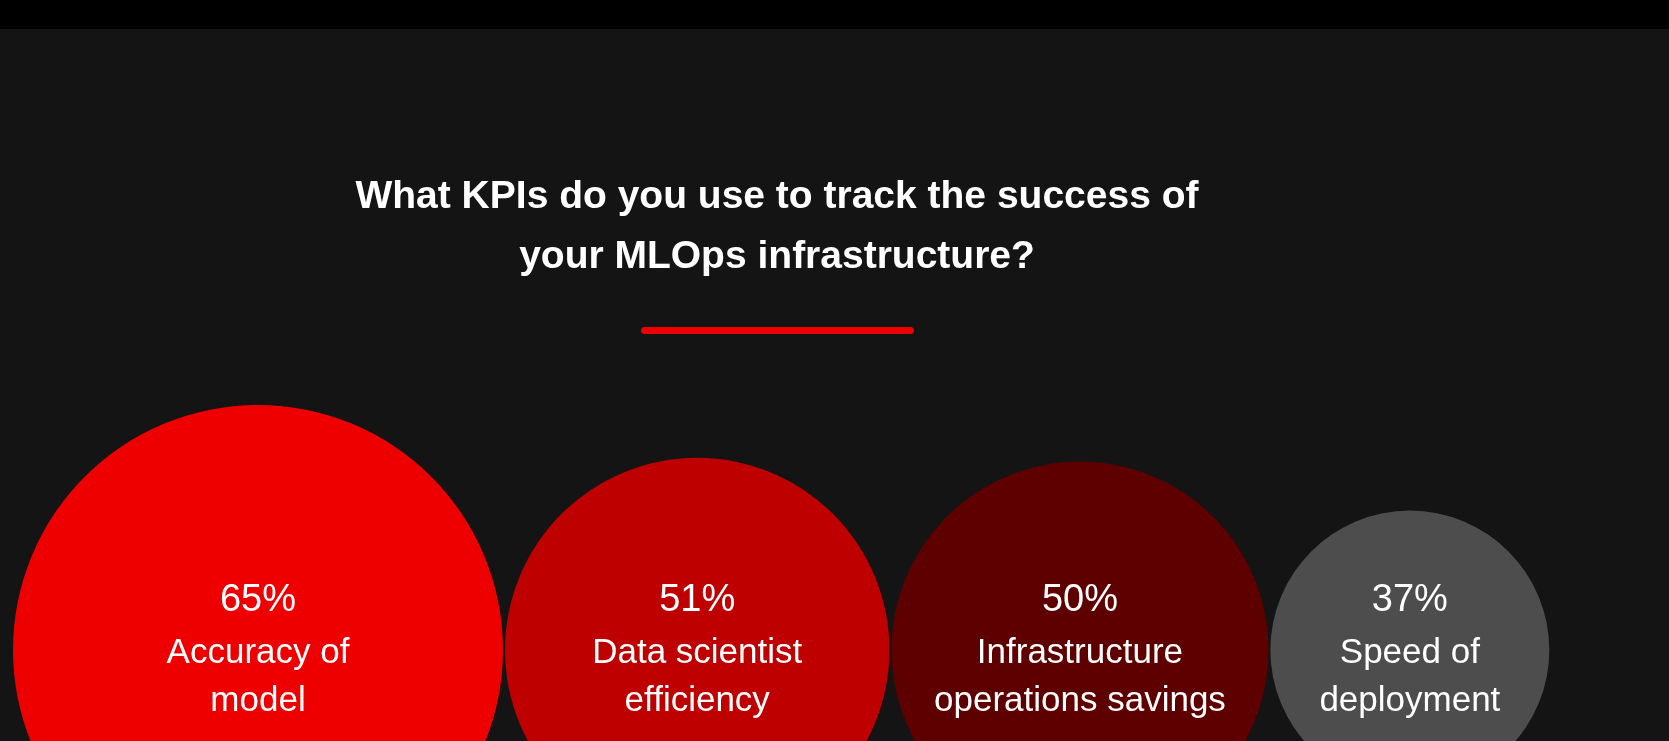 Image resolution: width=1669 pixels, height=741 pixels. I want to click on category-label: Infrastructure operations savings, so click(1080, 674).